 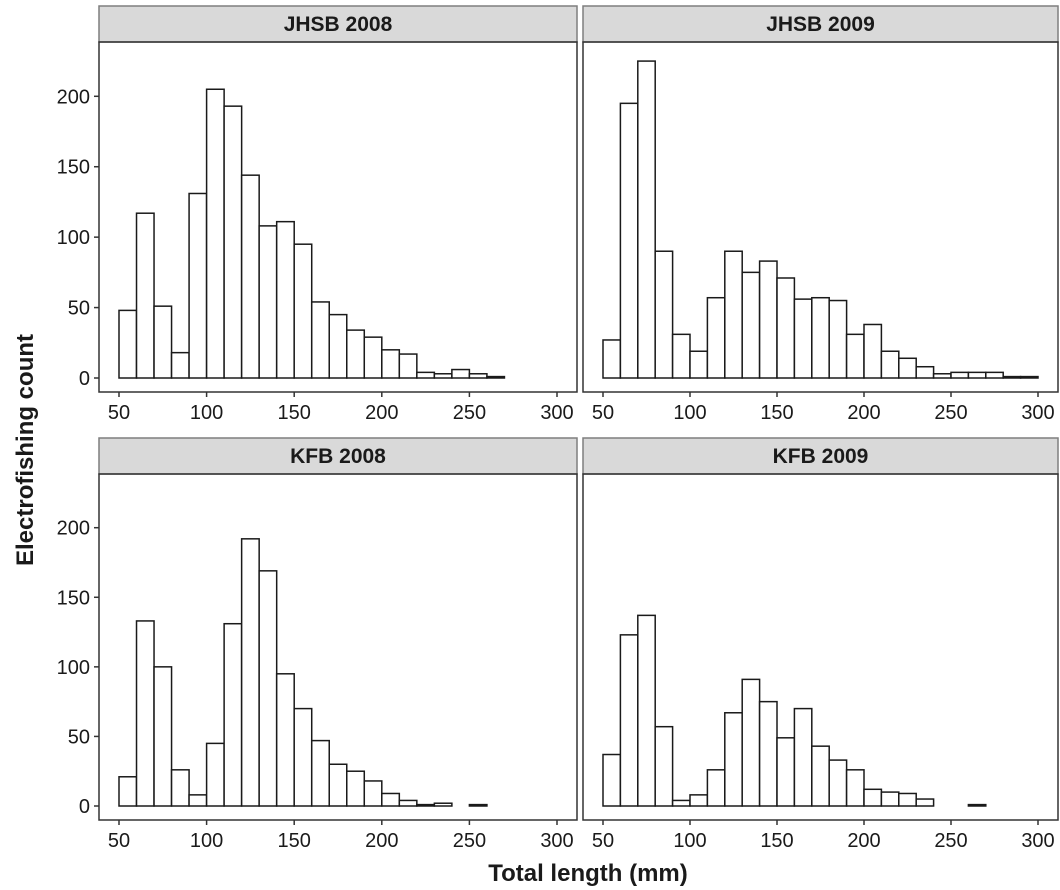 What do you see at coordinates (820, 24) in the screenshot?
I see `facet-title: JHSB 2009` at bounding box center [820, 24].